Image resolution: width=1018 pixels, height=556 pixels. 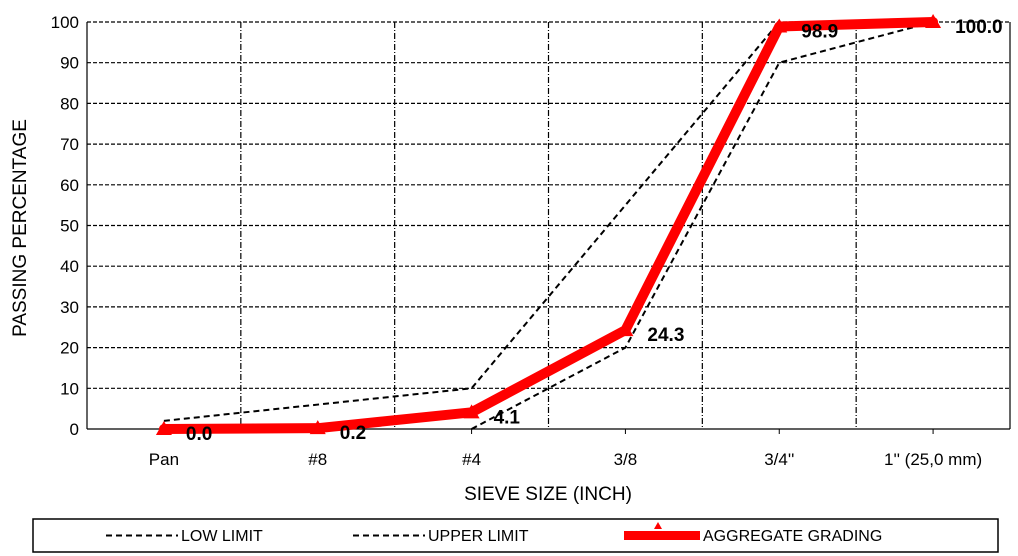 I want to click on x-tick-label: 3/4'', so click(x=779, y=459).